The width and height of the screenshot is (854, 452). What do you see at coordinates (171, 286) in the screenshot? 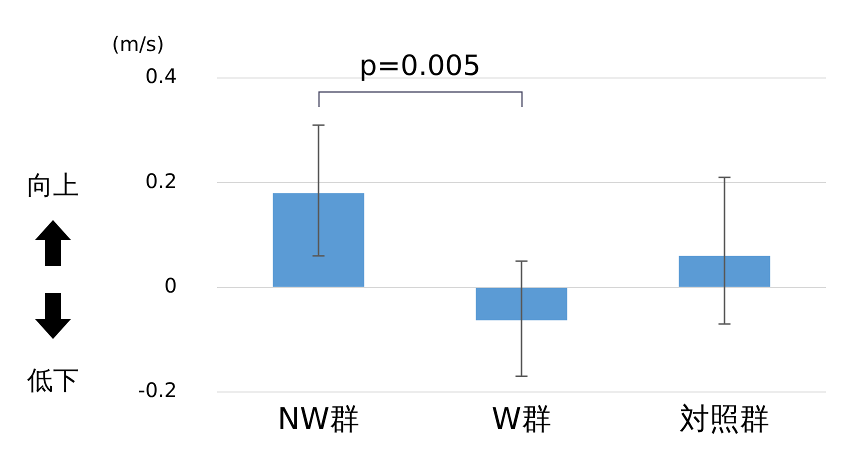
I see `y-tick-label: 0` at bounding box center [171, 286].